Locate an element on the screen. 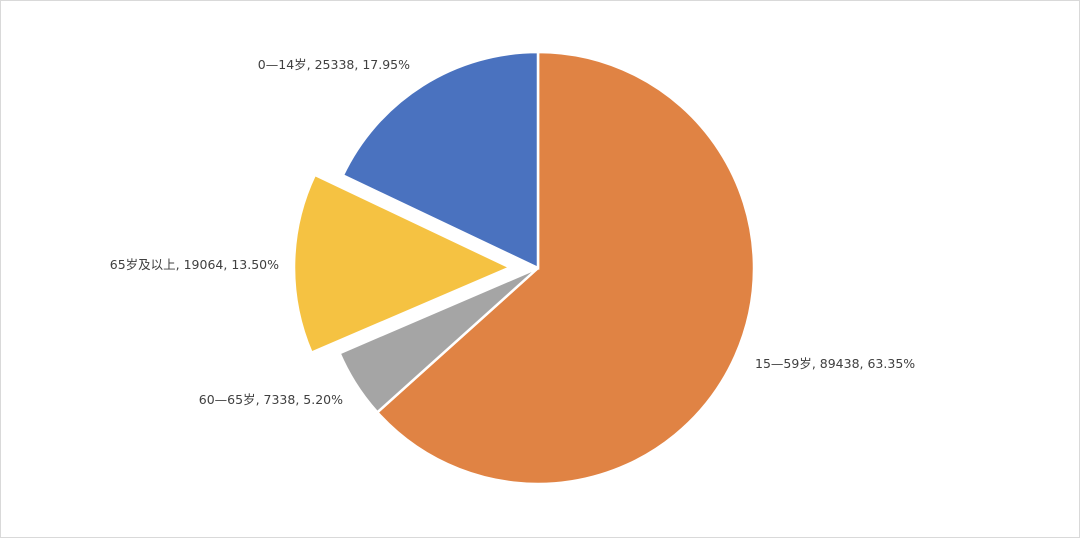 The height and width of the screenshot is (538, 1080). label-category: 65岁及以上 is located at coordinates (143, 264).